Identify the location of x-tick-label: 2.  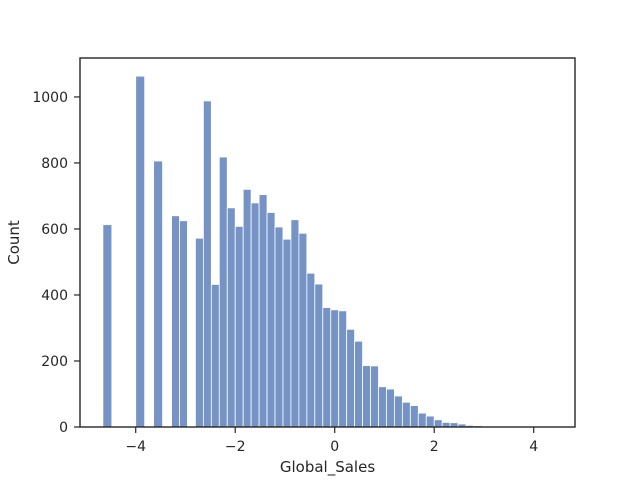
(434, 447).